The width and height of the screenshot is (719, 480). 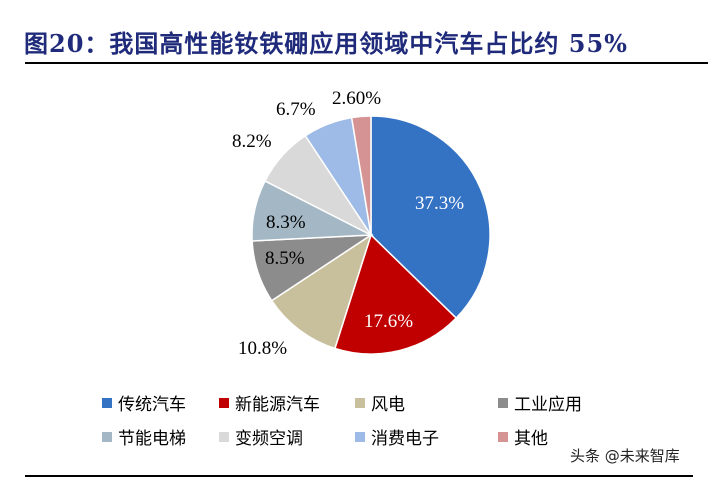 I want to click on bottom-rule, so click(x=359, y=476).